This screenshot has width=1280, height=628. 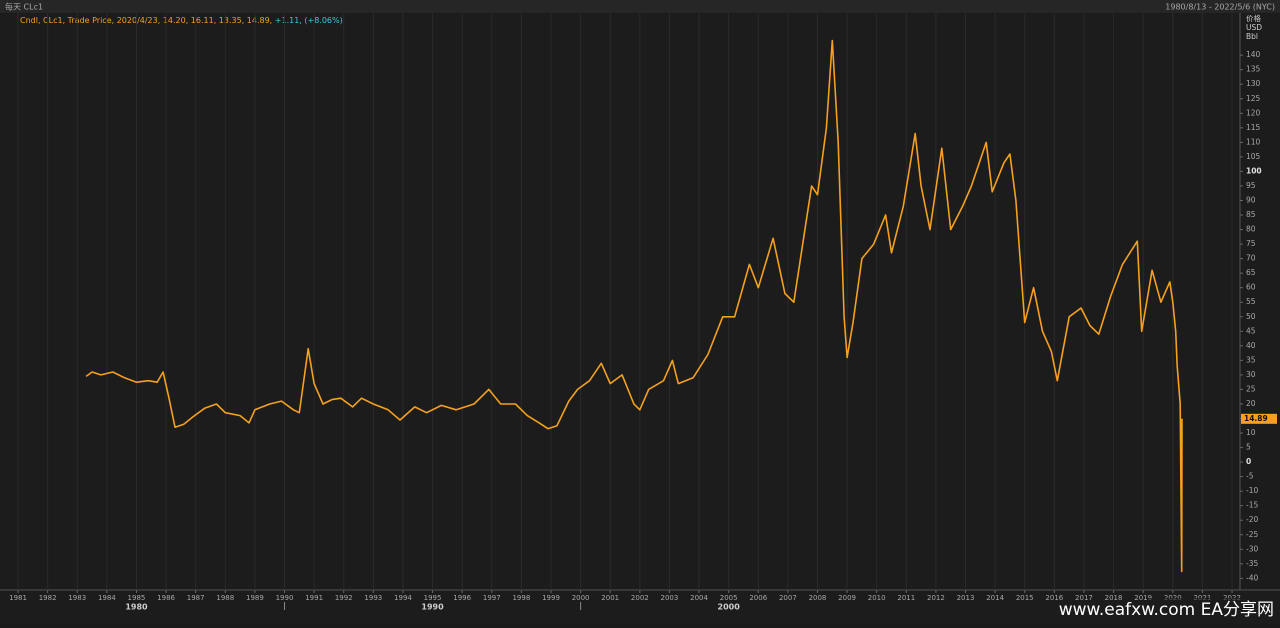 I want to click on x-tick-label: 1987, so click(x=196, y=598).